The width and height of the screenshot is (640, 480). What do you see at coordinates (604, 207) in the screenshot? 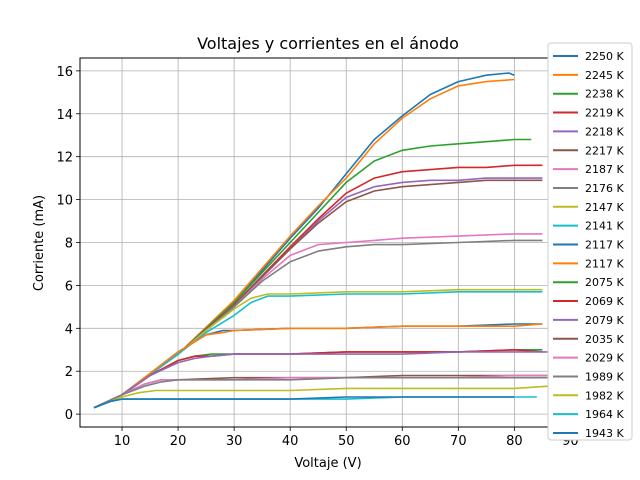
I see `legend-label-8: 2147 K` at bounding box center [604, 207].